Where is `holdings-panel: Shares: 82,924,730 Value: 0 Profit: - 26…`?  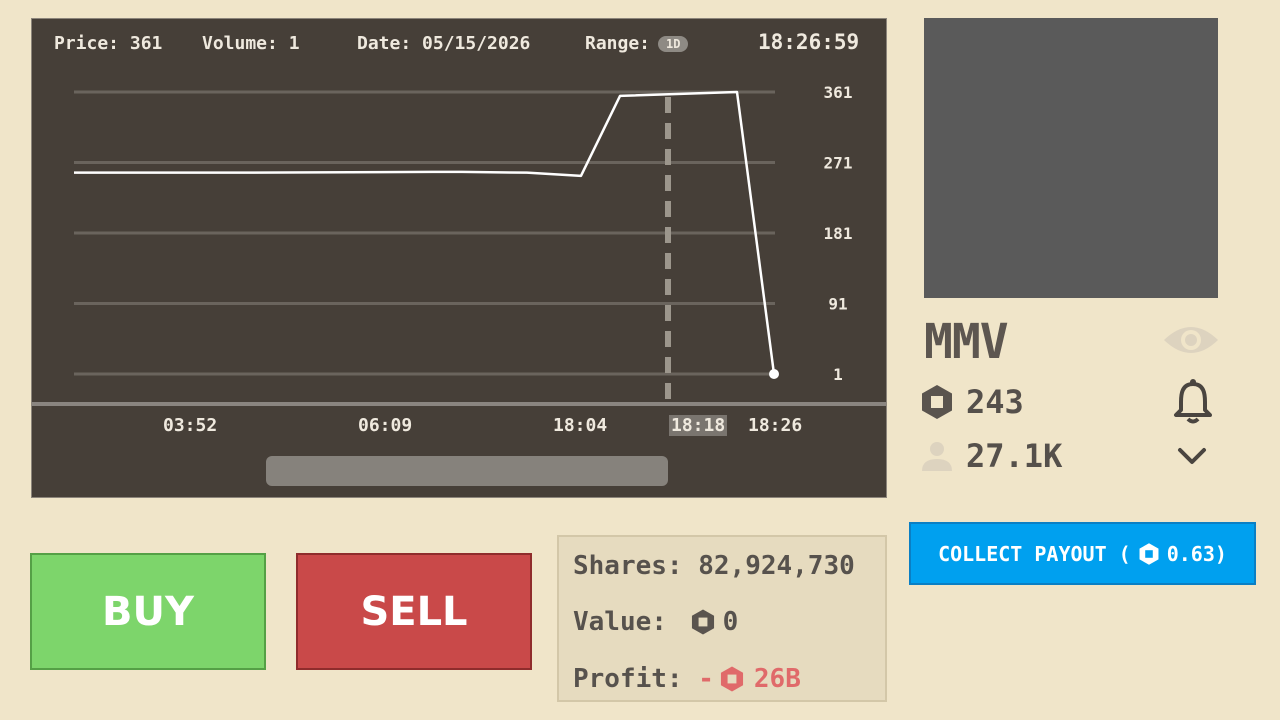 holdings-panel: Shares: 82,924,730 Value: 0 Profit: - 26… is located at coordinates (722, 618).